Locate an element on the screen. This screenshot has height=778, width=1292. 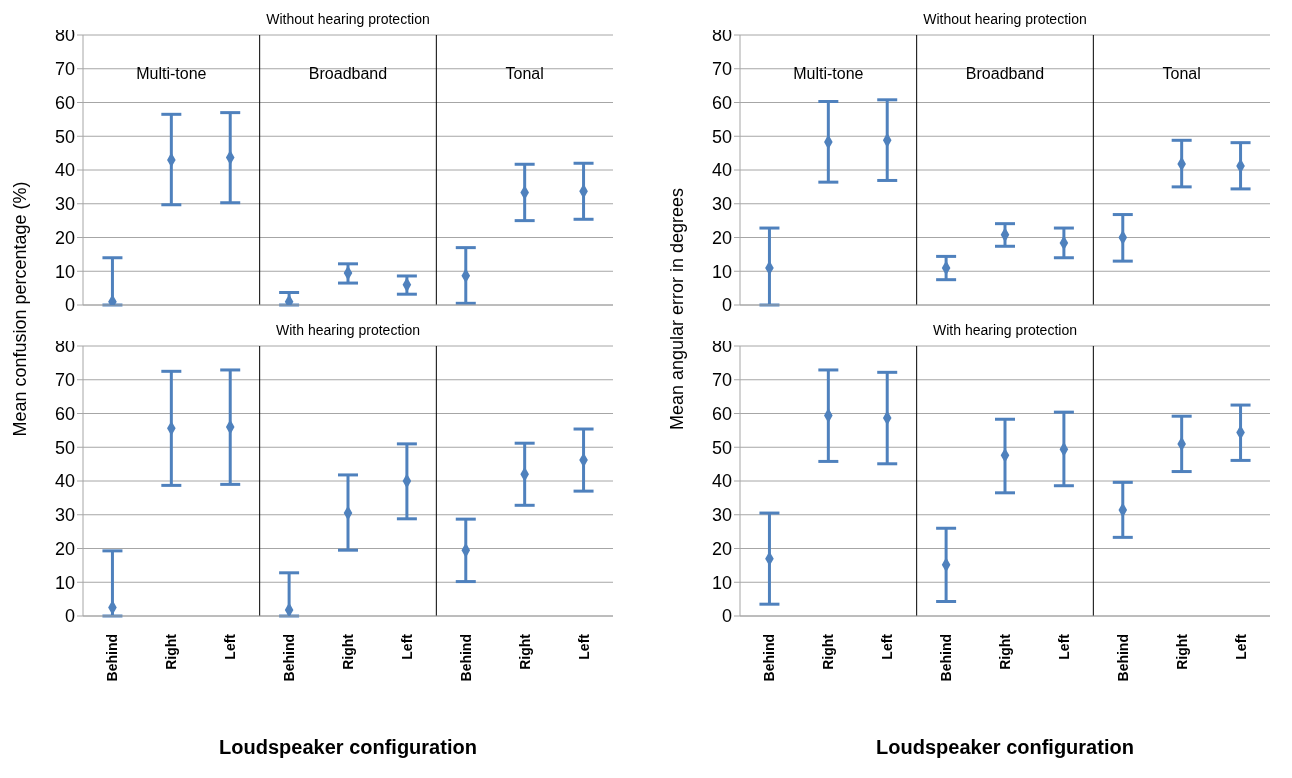
y-axis-title: Mean angular error in degrees is located at coordinates (677, 309).